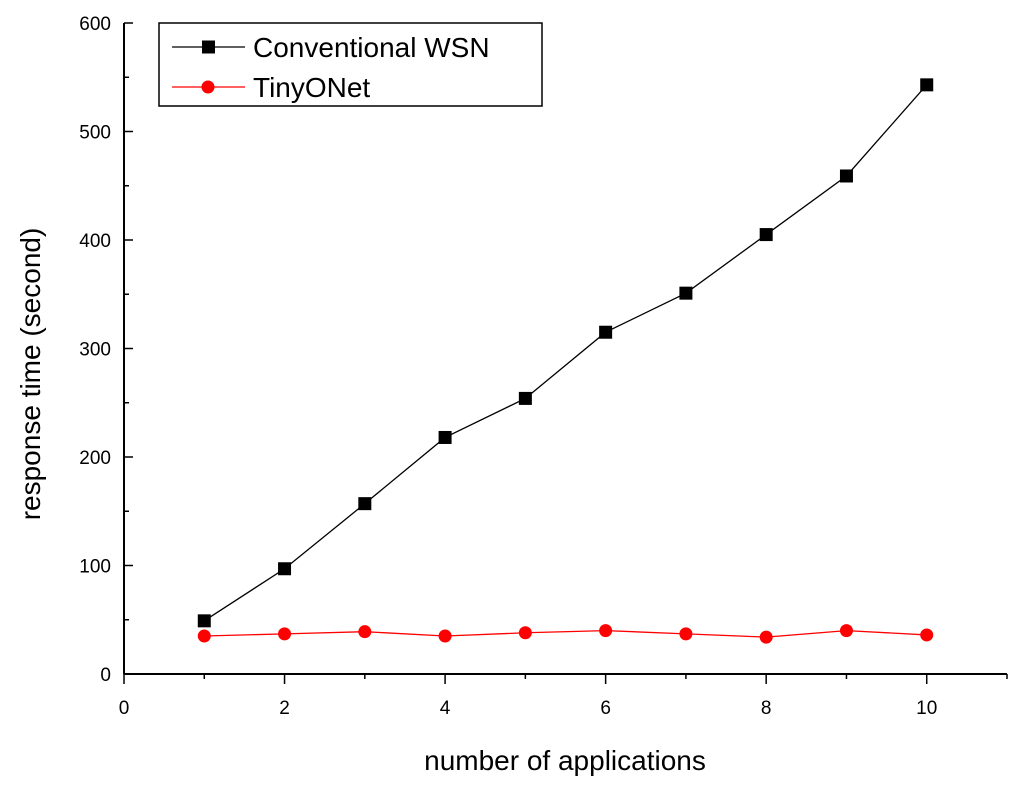 The width and height of the screenshot is (1024, 793). Describe the element at coordinates (95, 458) in the screenshot. I see `y-tick-label: 200` at that location.